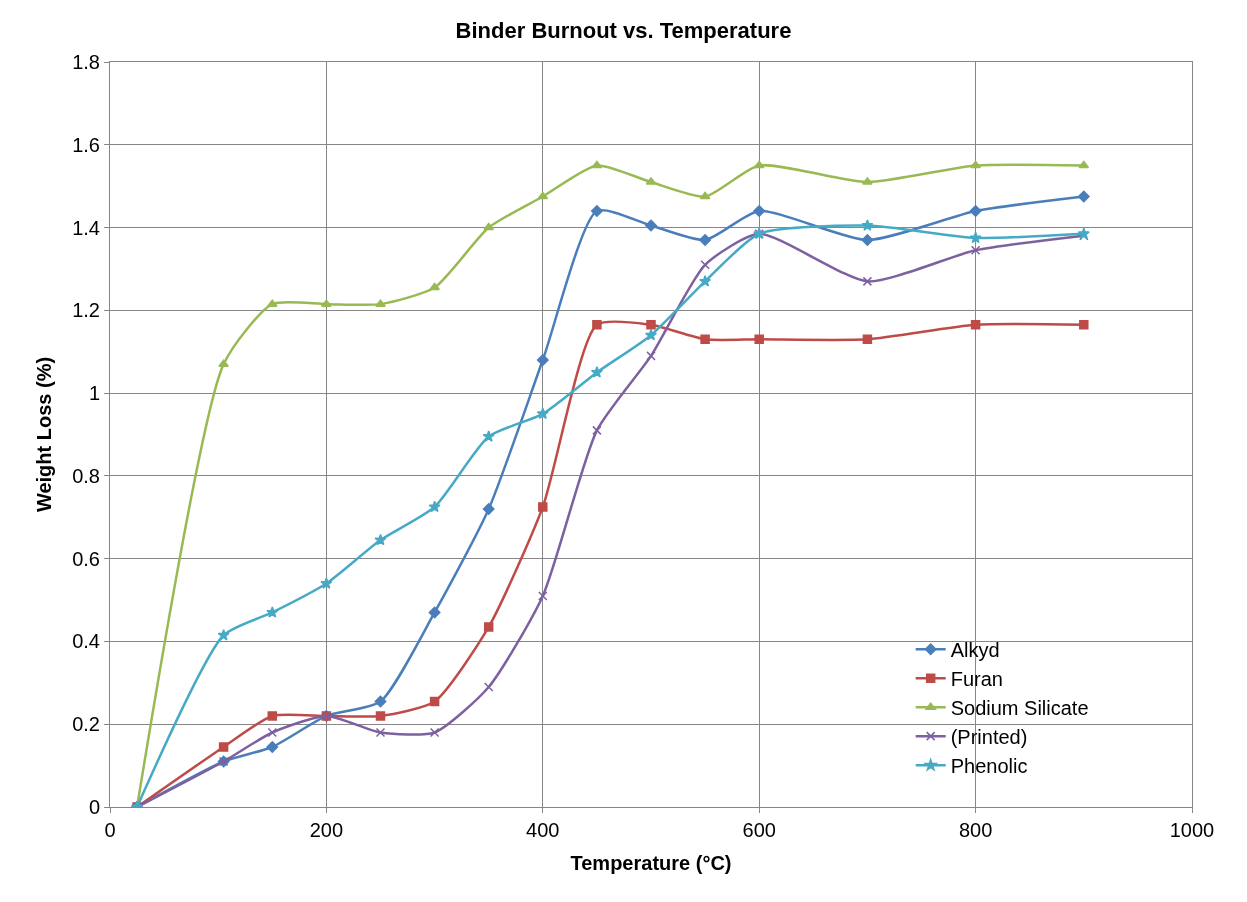 The width and height of the screenshot is (1247, 902). Describe the element at coordinates (543, 830) in the screenshot. I see `x-tick-label: 400` at that location.